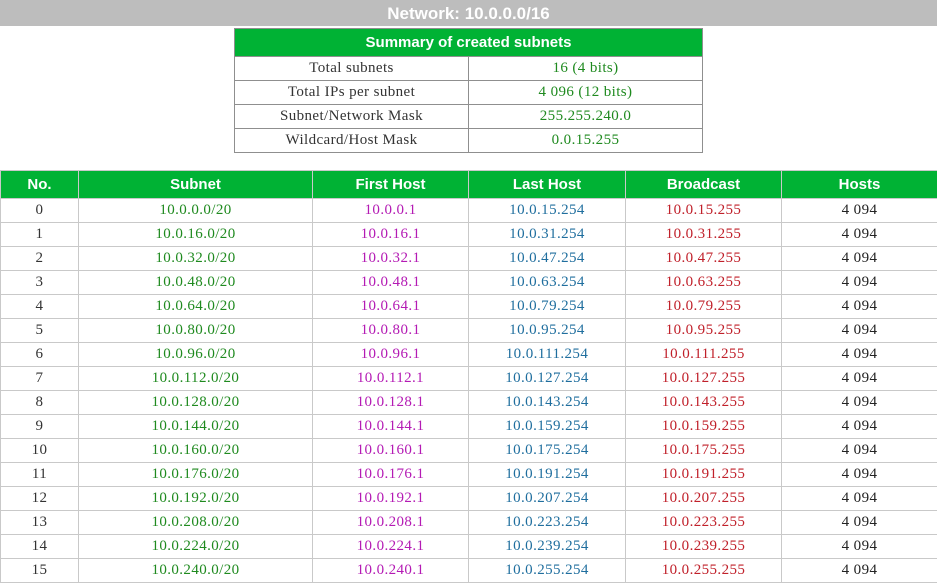  What do you see at coordinates (390, 378) in the screenshot?
I see `cell-first-host: 10.0.112.1` at bounding box center [390, 378].